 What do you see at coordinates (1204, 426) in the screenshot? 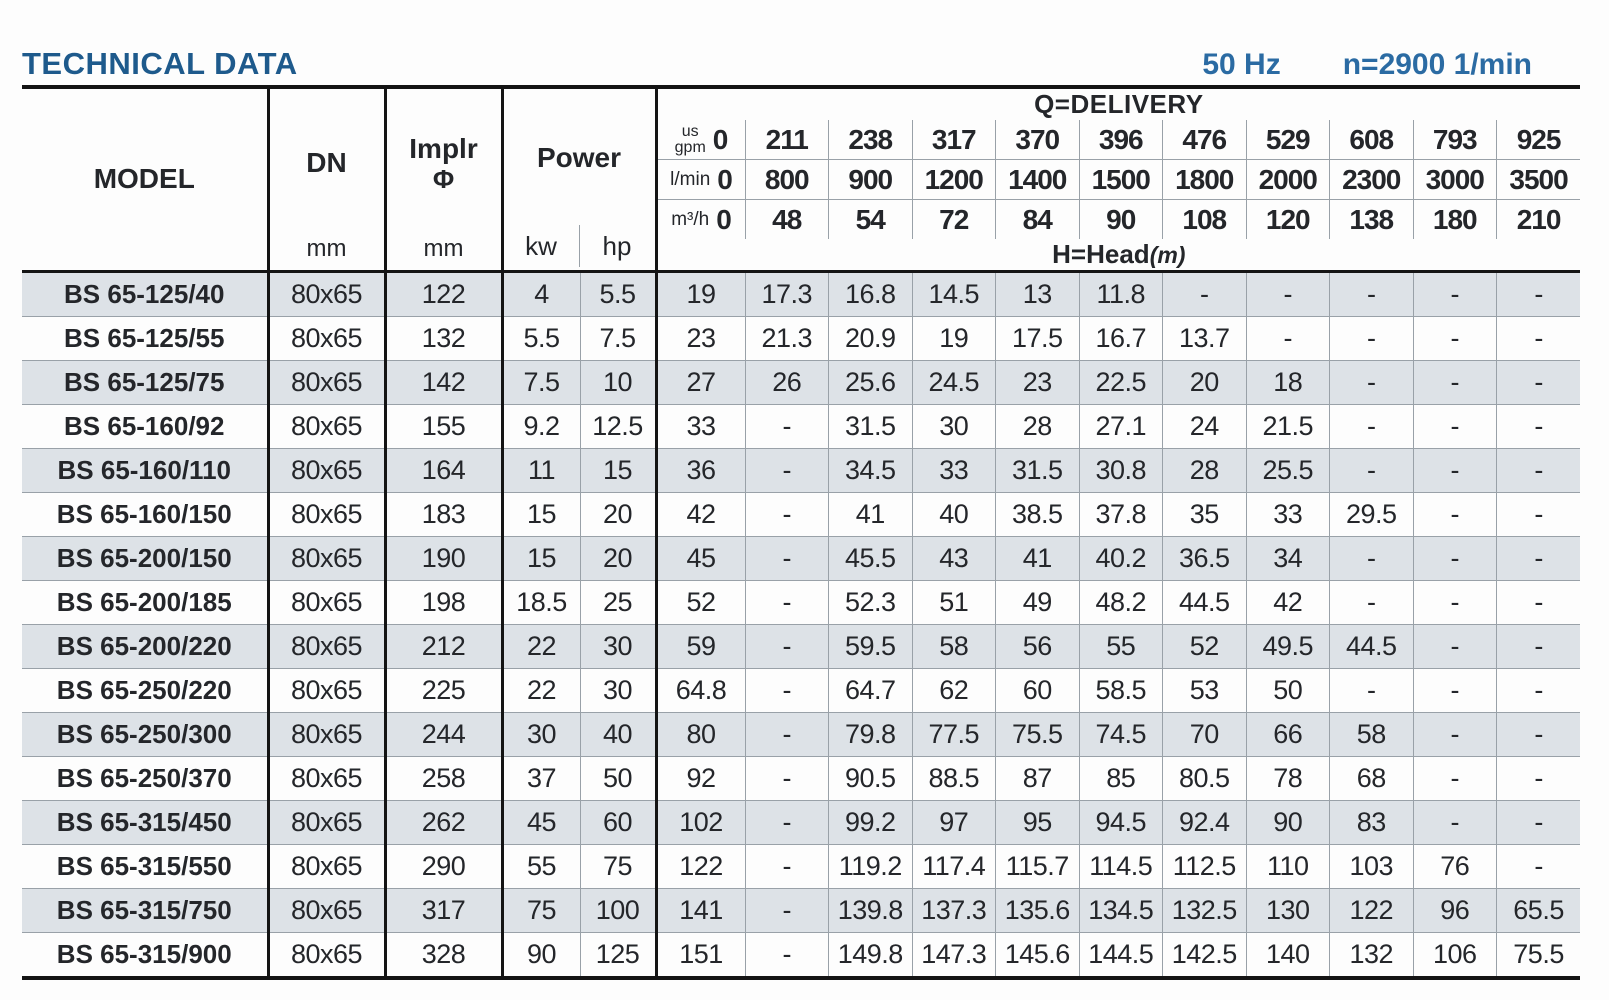
I see `head-cell: 24` at bounding box center [1204, 426].